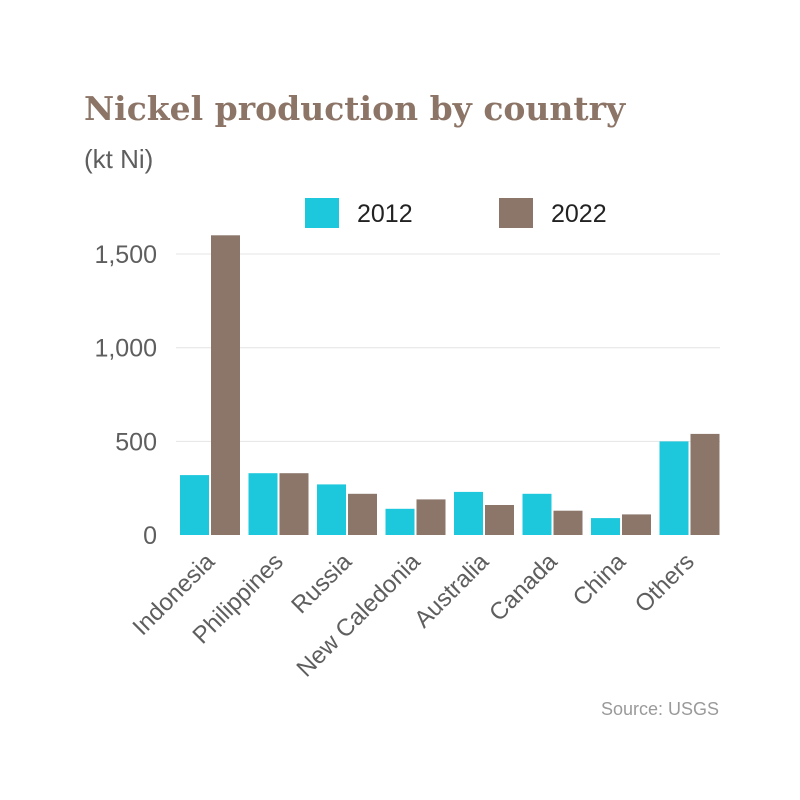 The image size is (800, 800). Describe the element at coordinates (125, 395) in the screenshot. I see `y-axis: 0 500 1,000 1,500` at that location.